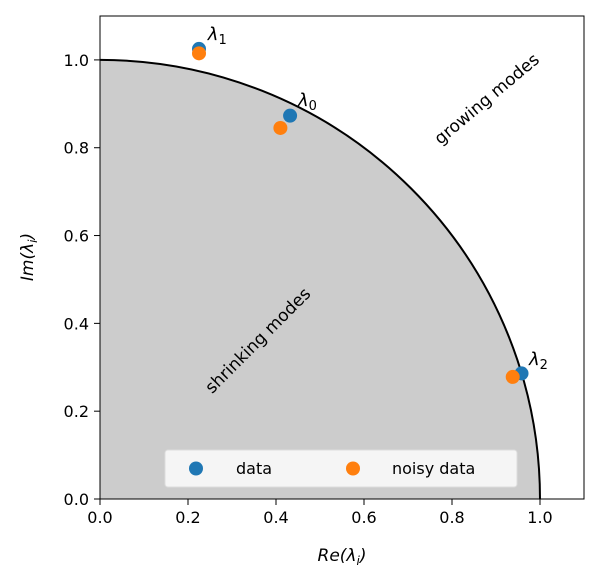 Image resolution: width=598 pixels, height=583 pixels. I want to click on y-tick-label: 0.0, so click(76, 499).